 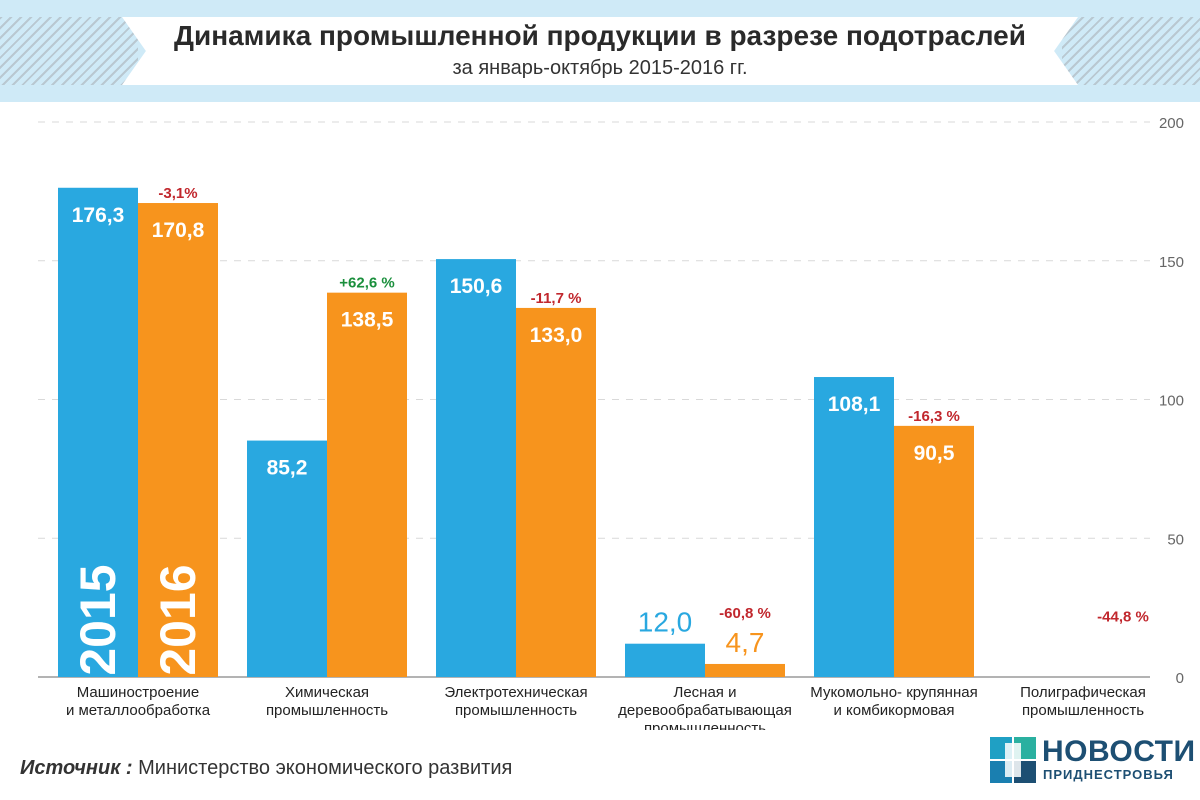 What do you see at coordinates (476, 286) in the screenshot?
I see `data-label: 150,6` at bounding box center [476, 286].